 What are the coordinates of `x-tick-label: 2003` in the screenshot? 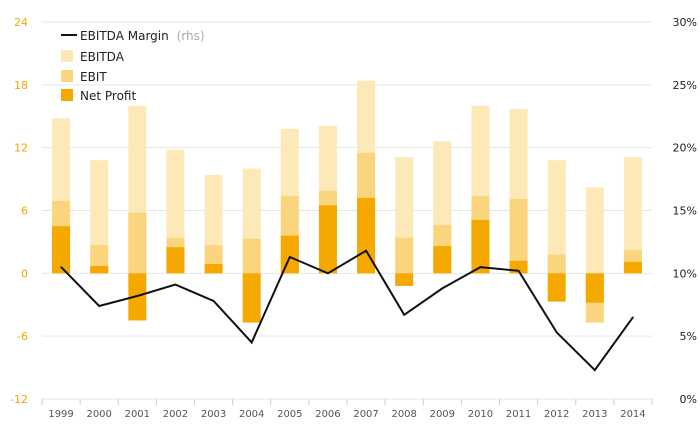 It's located at (213, 414).